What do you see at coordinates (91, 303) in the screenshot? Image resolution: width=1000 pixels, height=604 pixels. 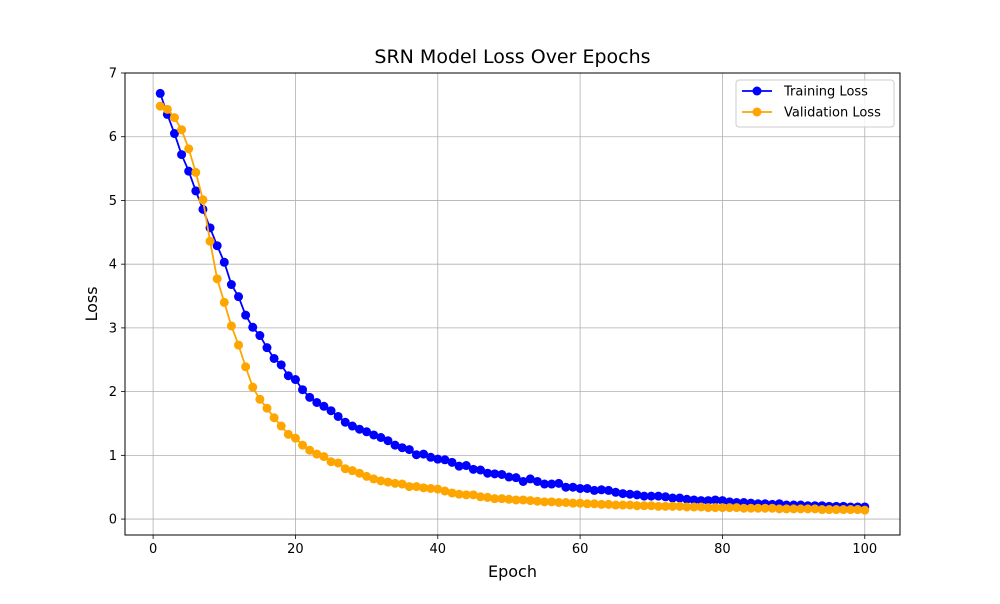 I see `y-axis-label: Loss` at bounding box center [91, 303].